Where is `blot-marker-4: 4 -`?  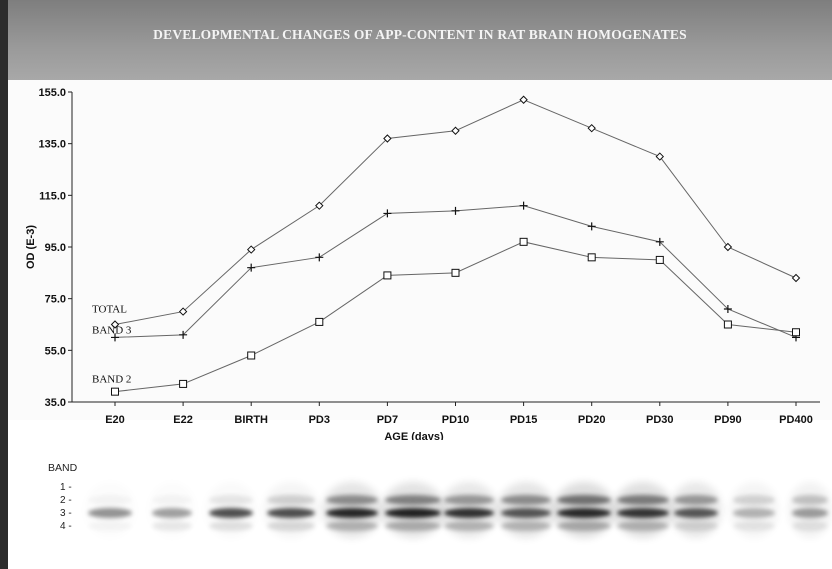 blot-marker-4: 4 - is located at coordinates (66, 526).